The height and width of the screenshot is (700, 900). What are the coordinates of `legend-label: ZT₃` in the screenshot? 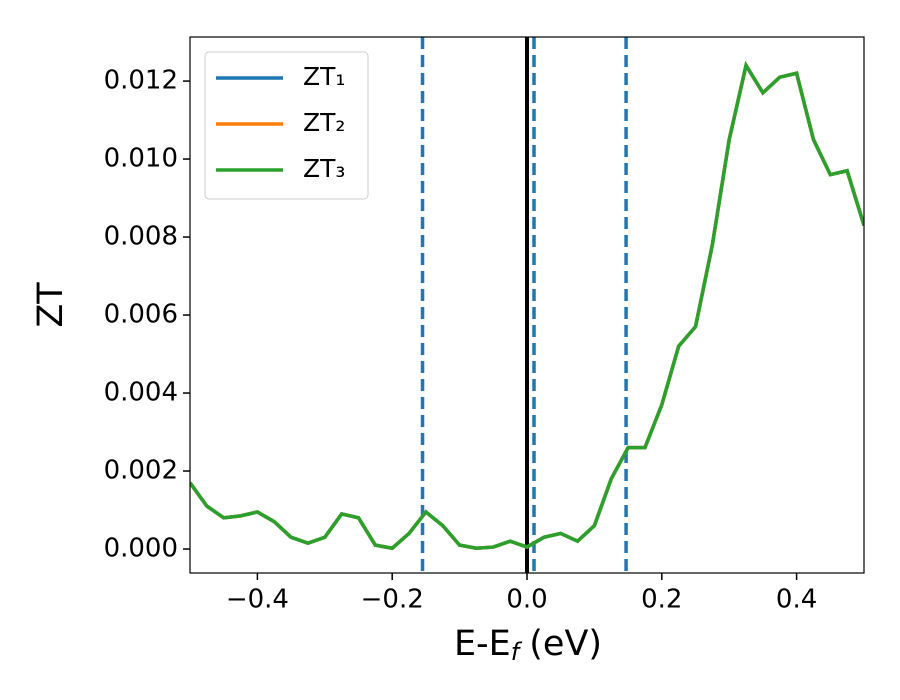 It's located at (324, 168).